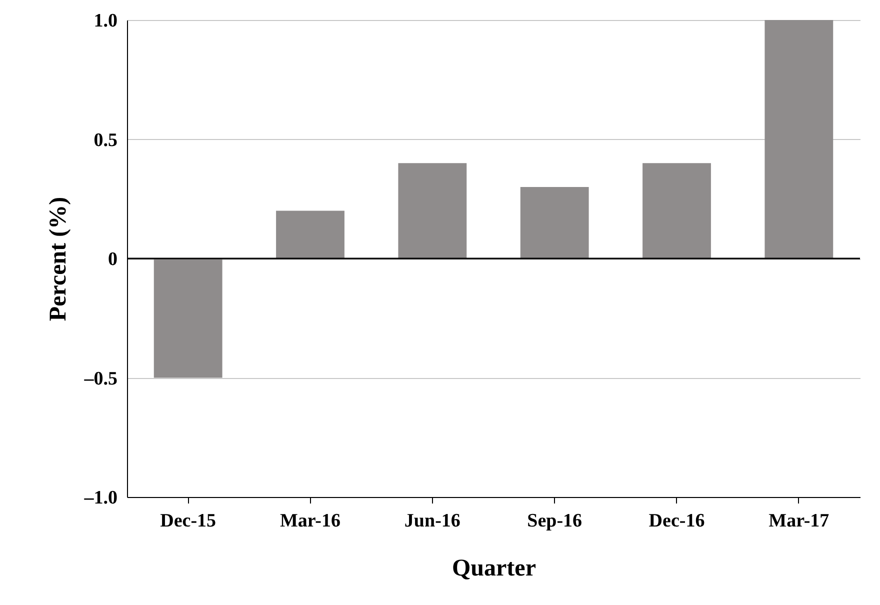 The image size is (880, 605). Describe the element at coordinates (58, 259) in the screenshot. I see `y-axis-title: Percent (%)` at that location.